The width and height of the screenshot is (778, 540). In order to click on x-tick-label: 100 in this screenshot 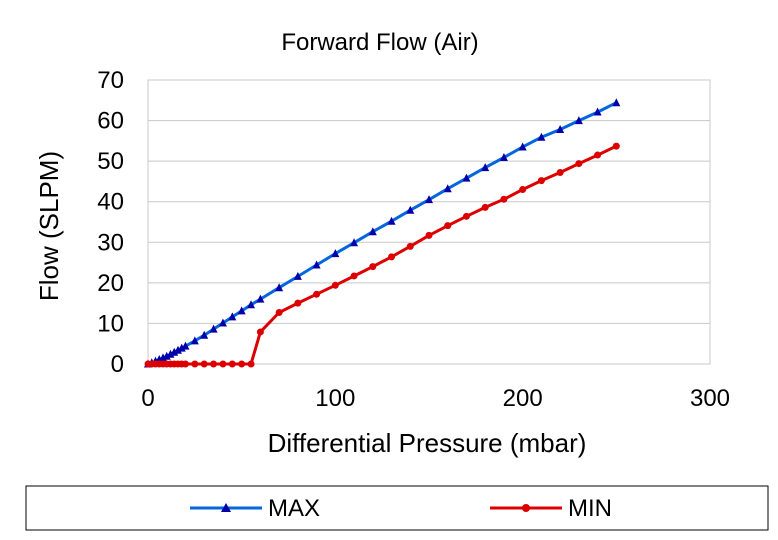, I will do `click(335, 398)`.